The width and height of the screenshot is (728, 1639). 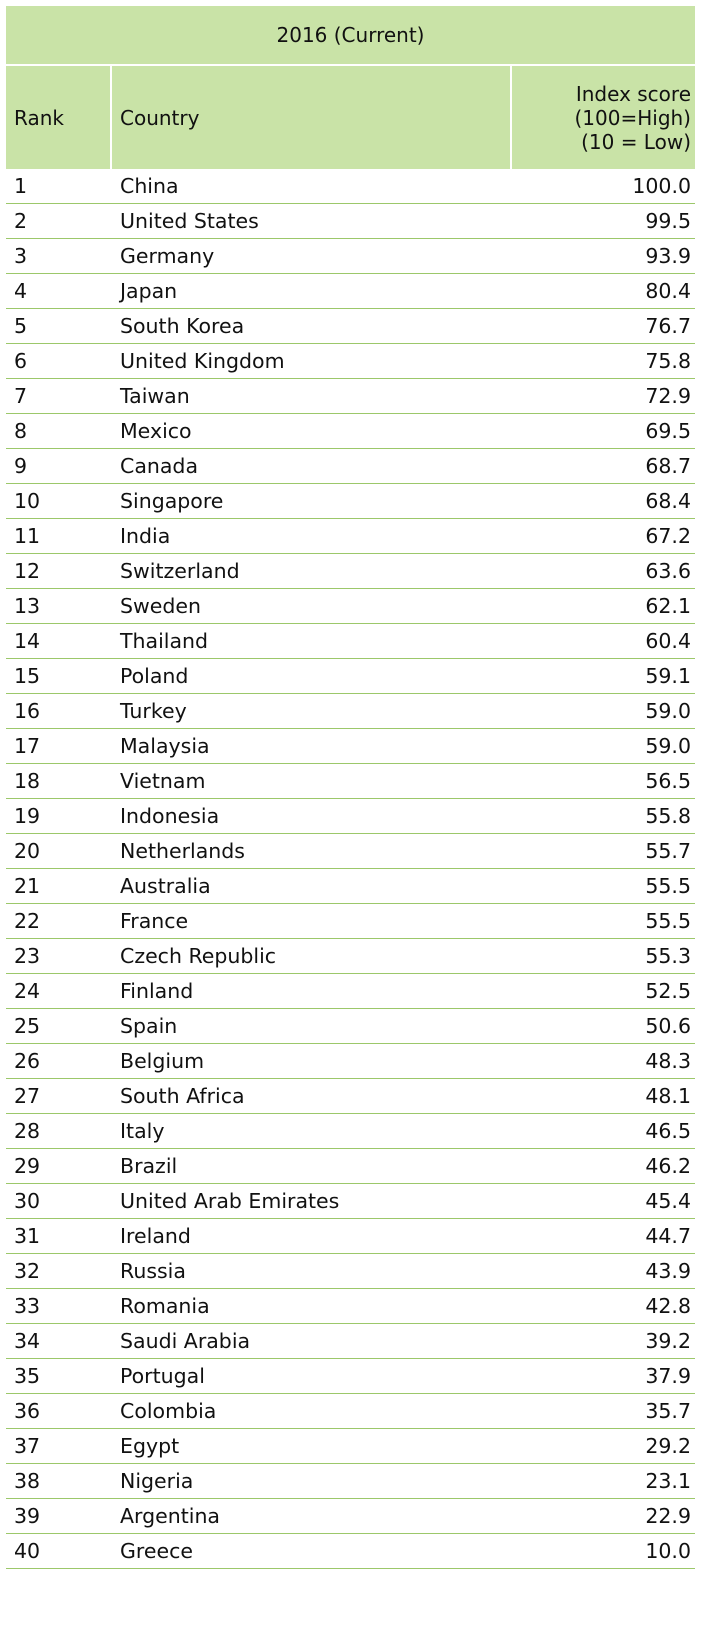 I want to click on table-row: 22 France 55.5, so click(x=350, y=921).